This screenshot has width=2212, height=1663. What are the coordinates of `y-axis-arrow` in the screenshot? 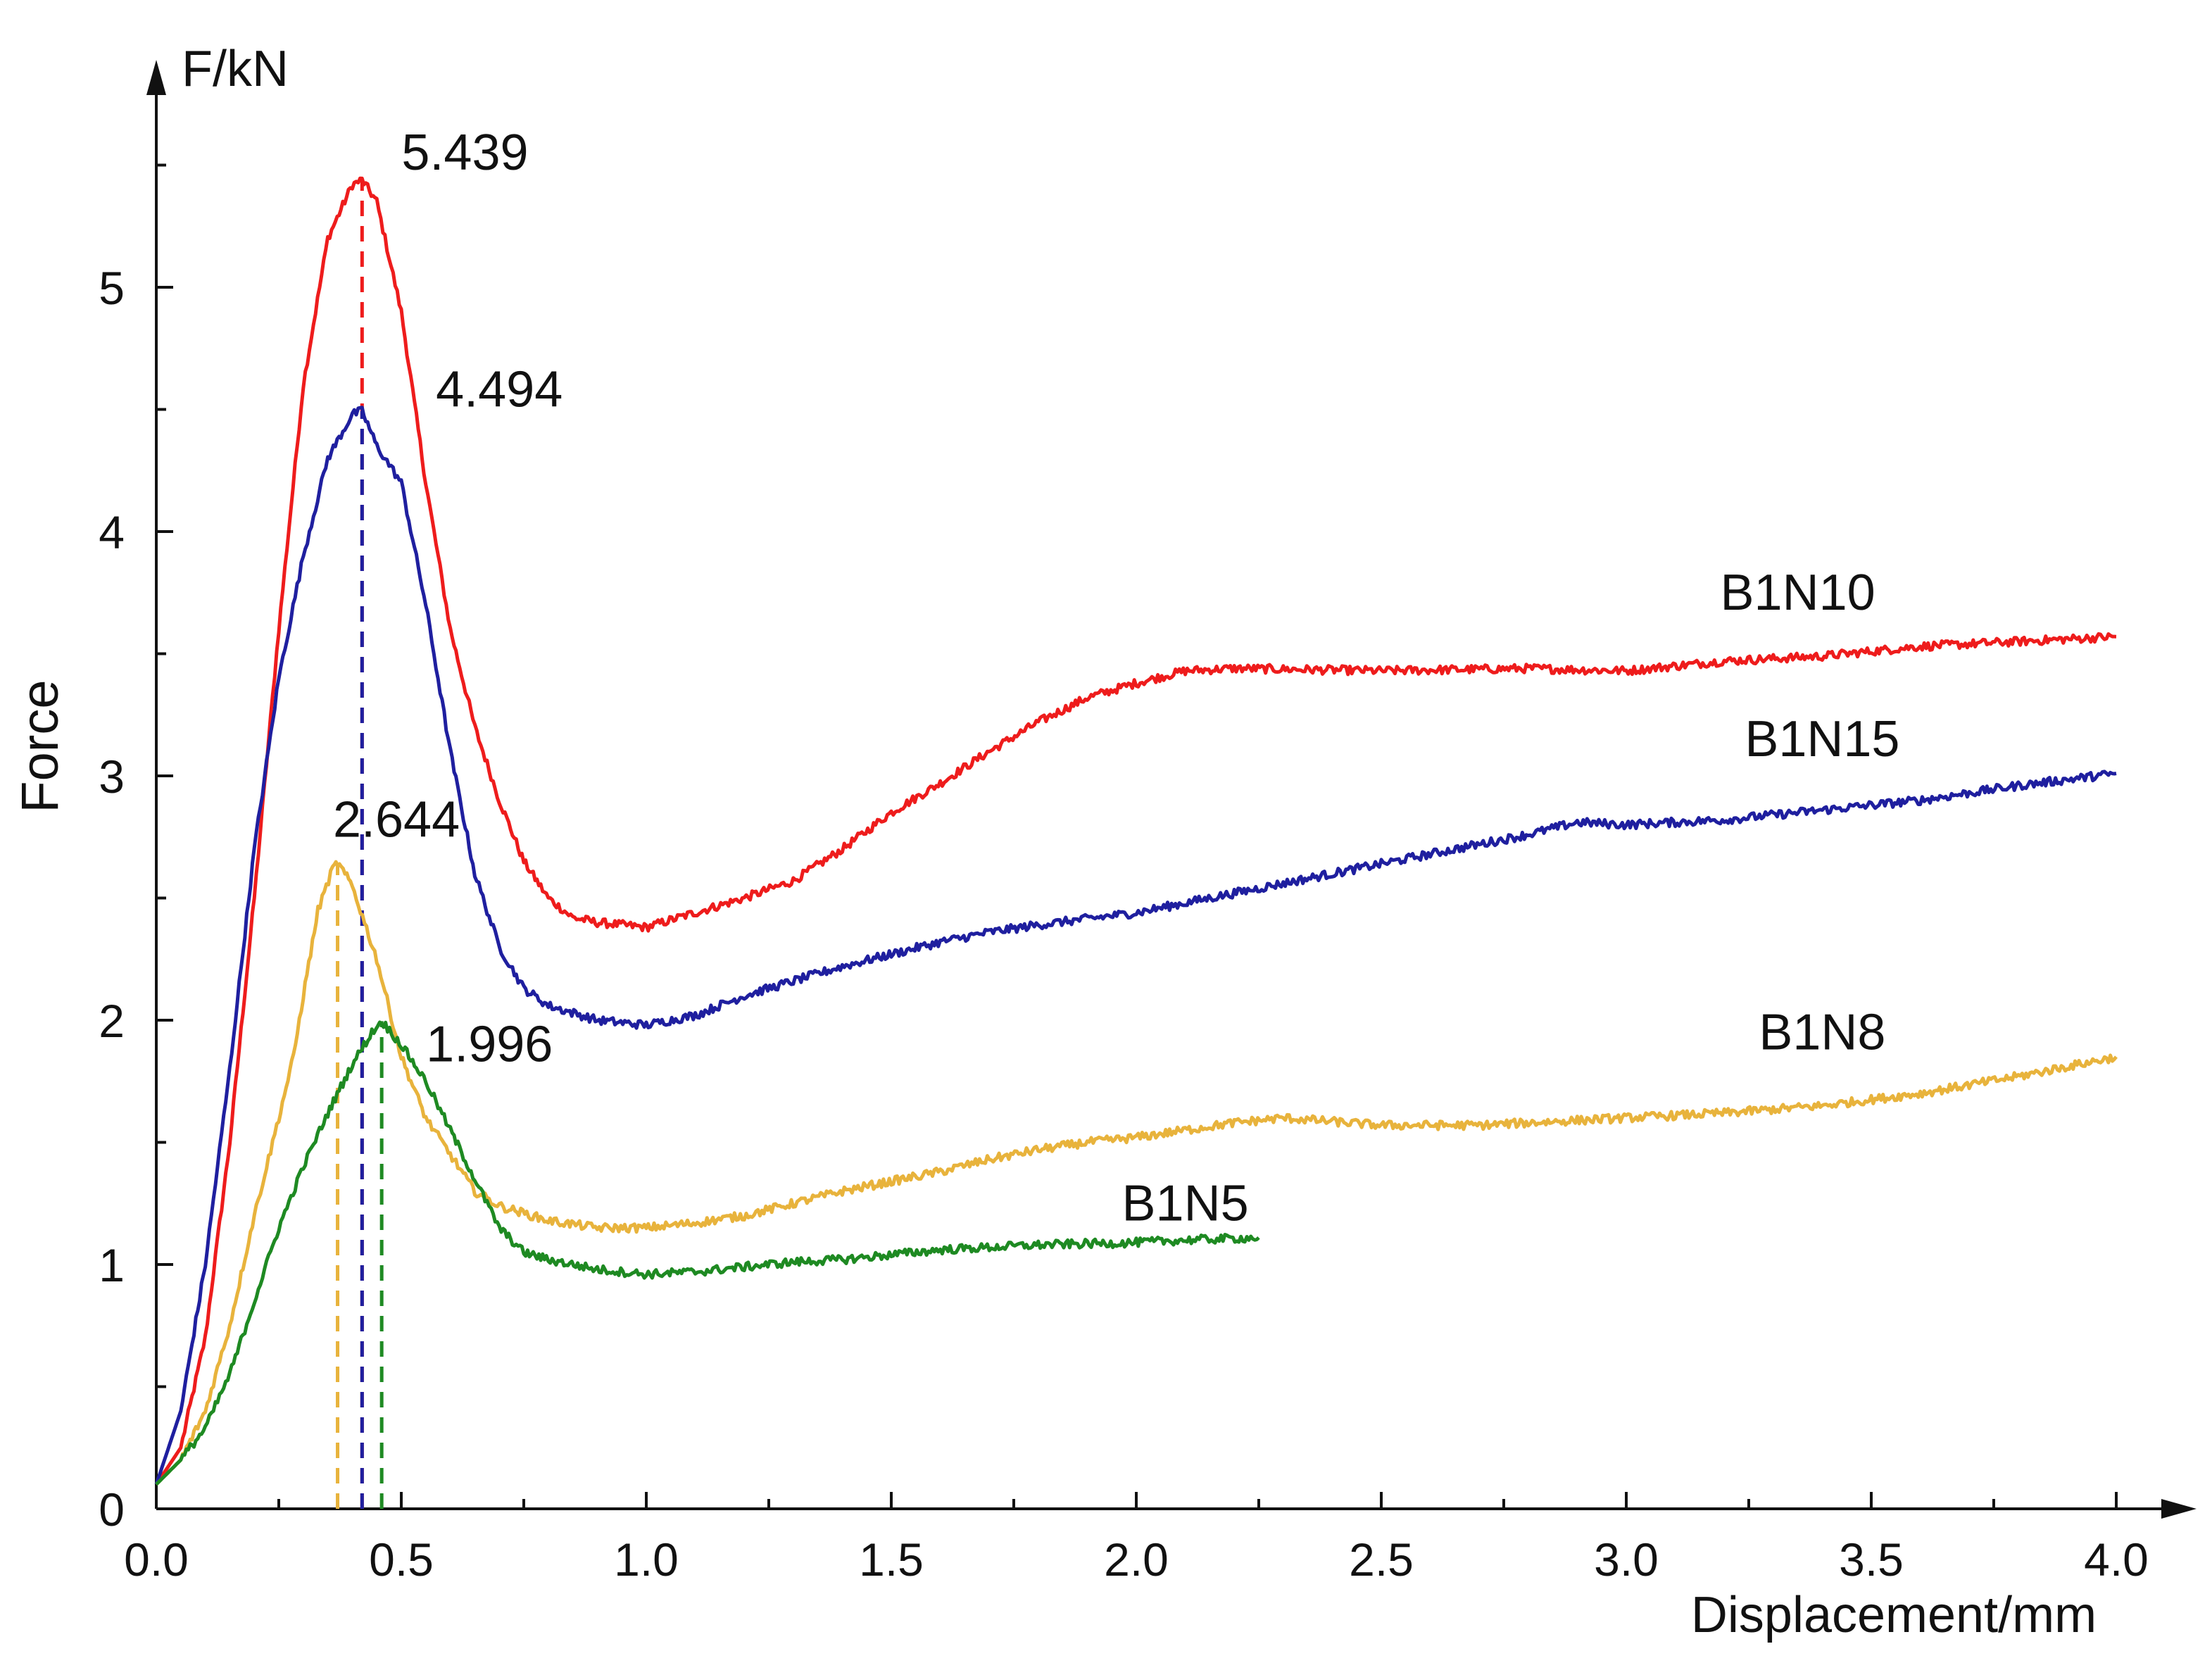 It's located at (156, 77).